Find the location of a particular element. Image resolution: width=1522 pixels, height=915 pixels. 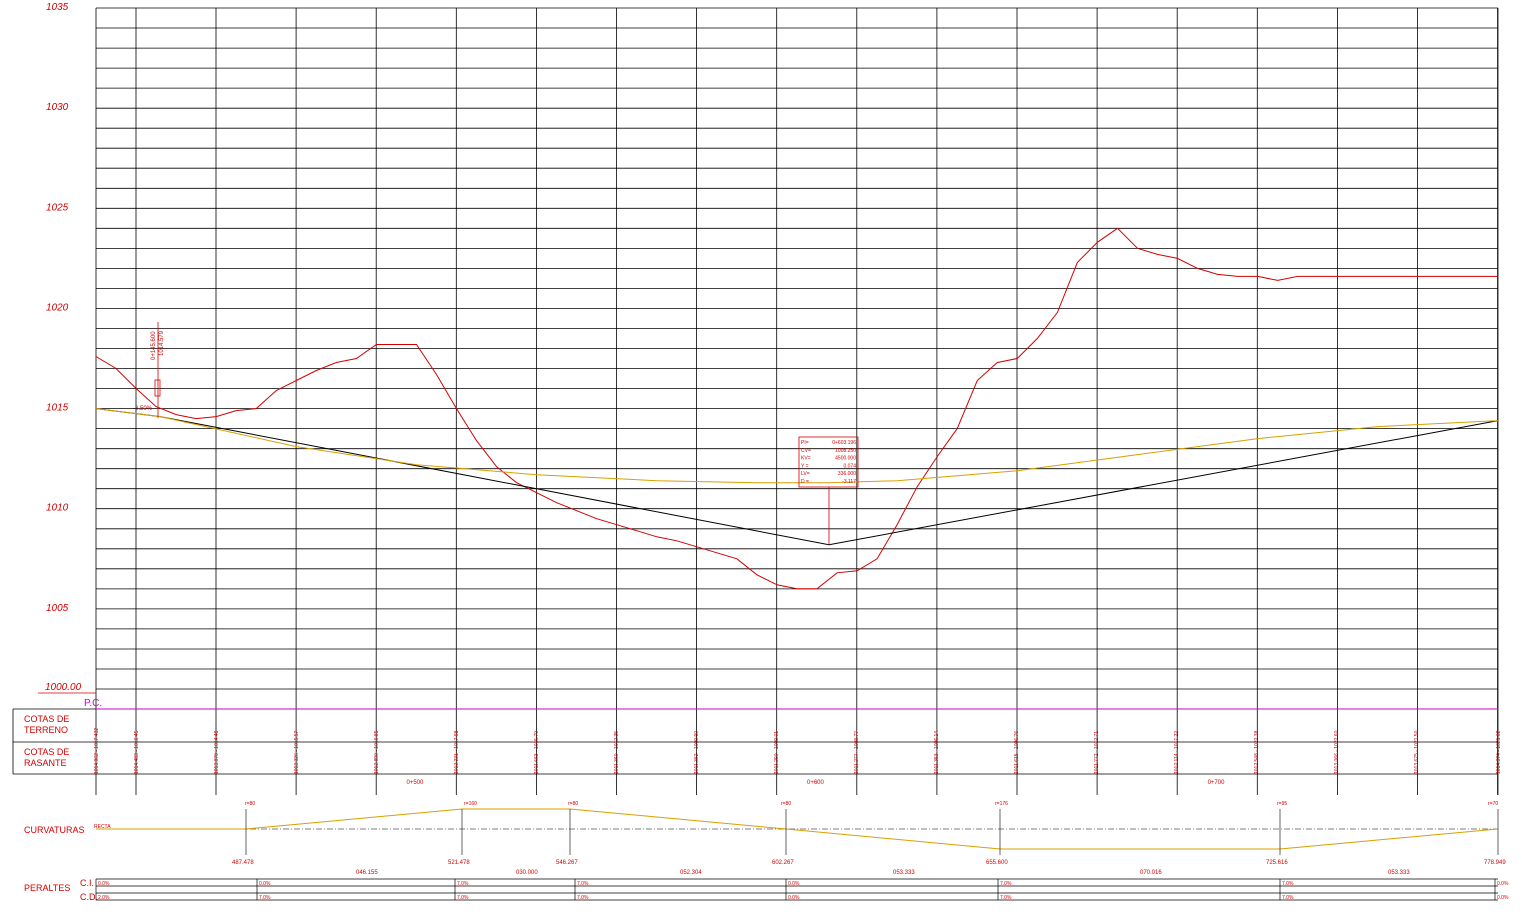

band-value: 1013.066 - 1022.60 is located at coordinates (1337, 752).